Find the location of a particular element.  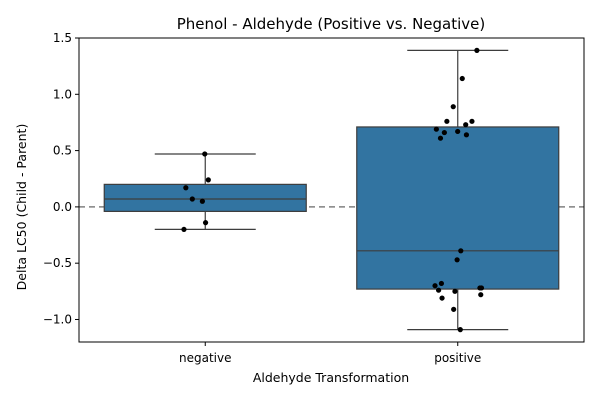

x-tick-label-negative: negative is located at coordinates (205, 358).